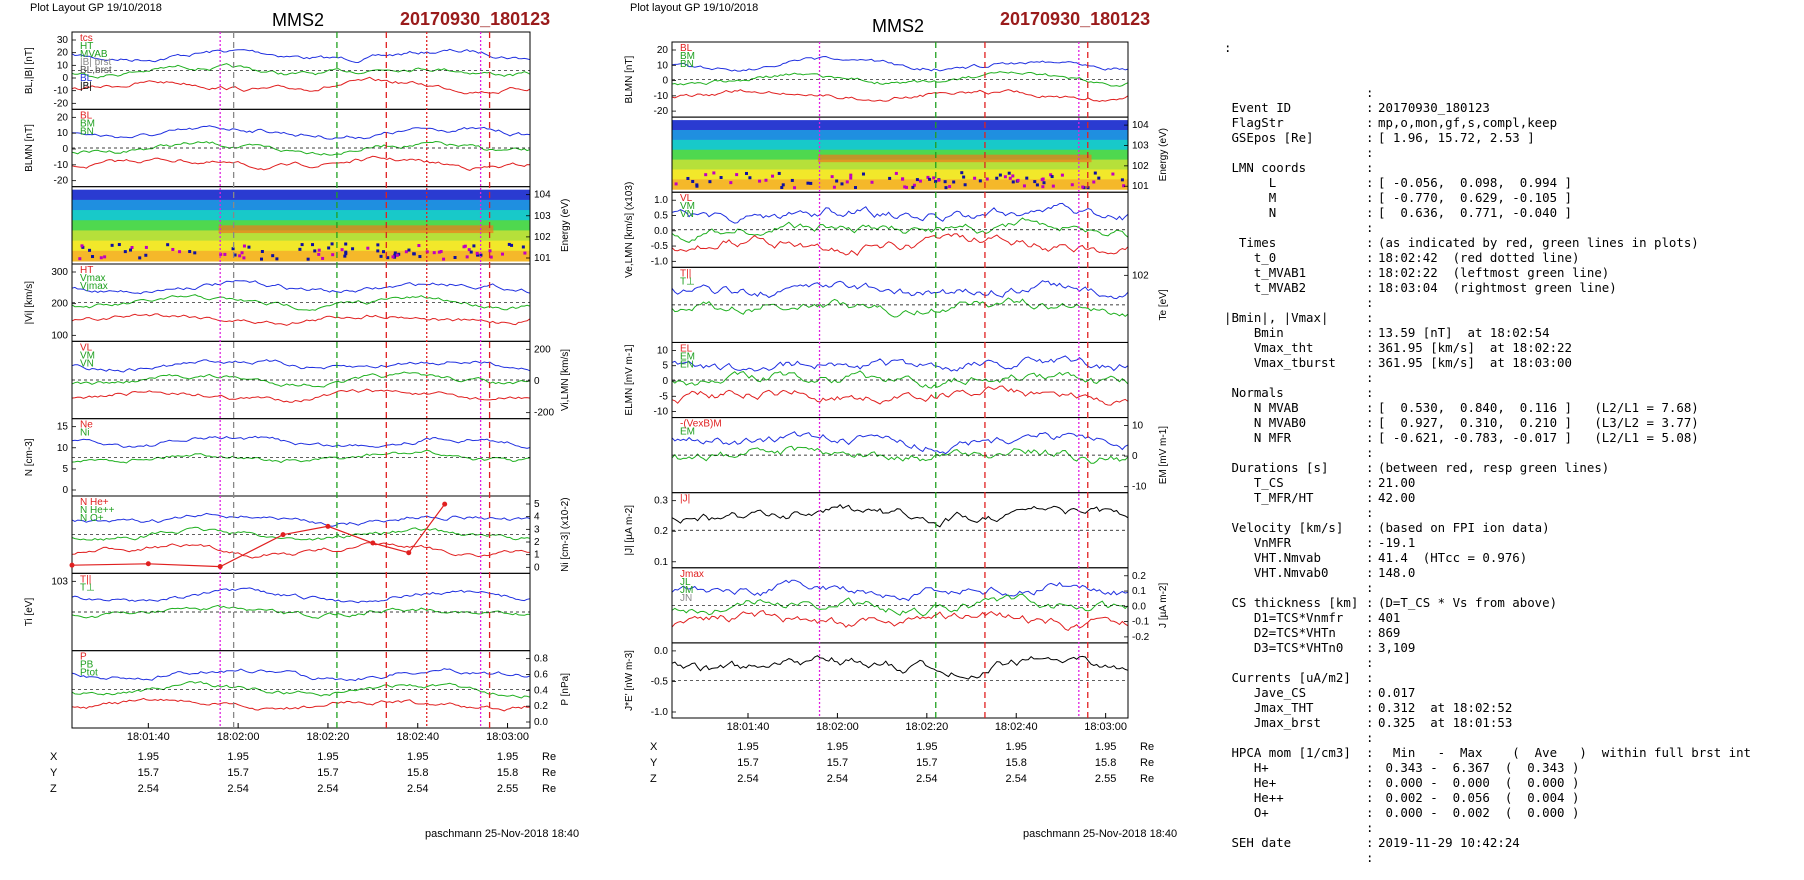 The width and height of the screenshot is (1804, 880). I want to click on panel-7: 0.3 0.2 0.1 |J| [µA m-2] |J|, so click(876, 530).